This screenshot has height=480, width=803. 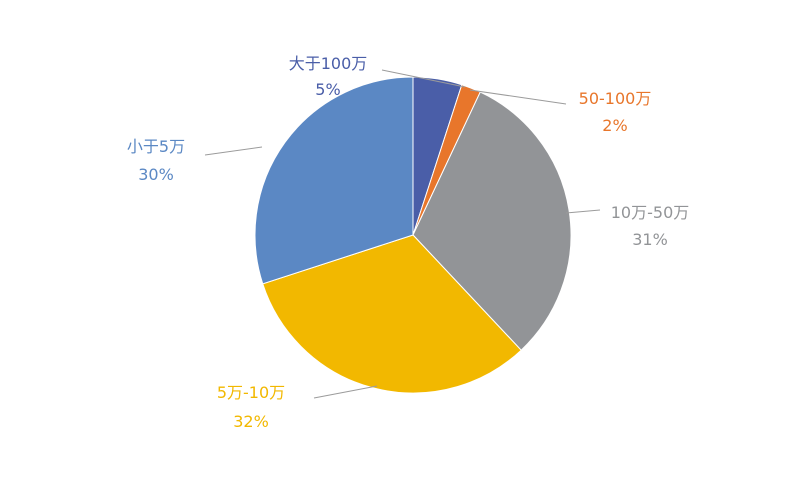 I want to click on slice-label: 50-100万, so click(x=615, y=98).